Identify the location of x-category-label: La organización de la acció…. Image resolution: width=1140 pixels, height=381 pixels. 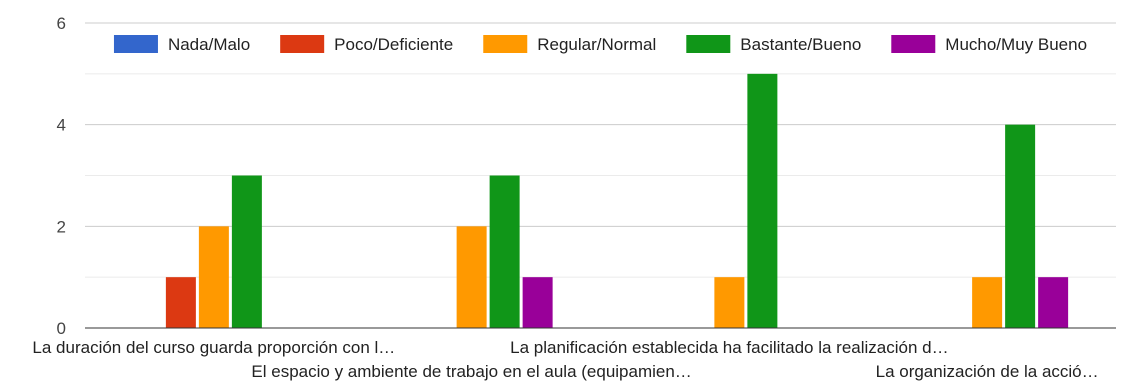
(987, 371).